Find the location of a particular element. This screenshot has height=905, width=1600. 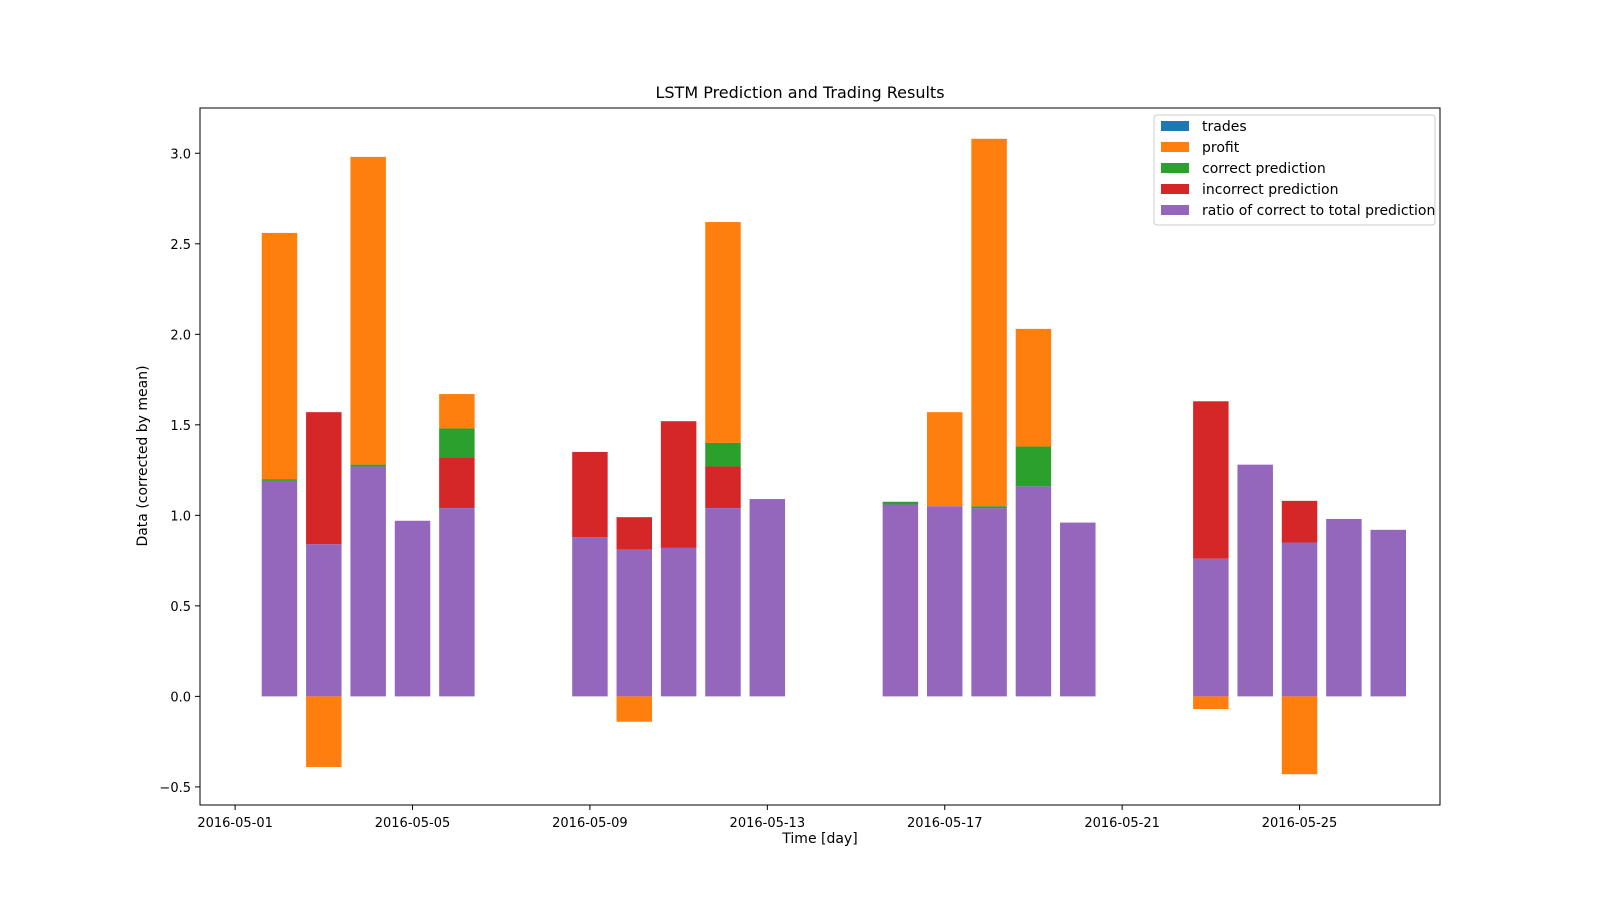

legend-label-trades: trades is located at coordinates (1224, 127).